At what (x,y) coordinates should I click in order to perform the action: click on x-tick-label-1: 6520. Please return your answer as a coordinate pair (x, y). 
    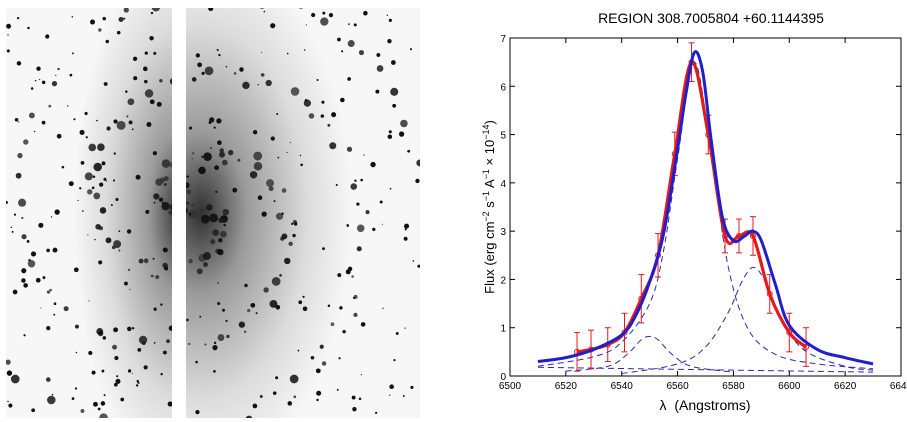
    Looking at the image, I should click on (566, 386).